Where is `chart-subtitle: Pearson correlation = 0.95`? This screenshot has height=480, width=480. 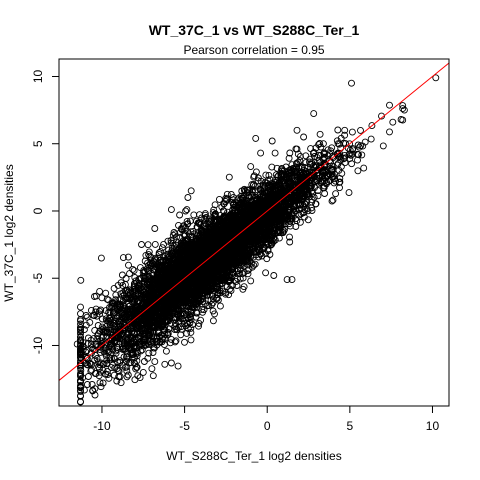
chart-subtitle: Pearson correlation = 0.95 is located at coordinates (253, 50).